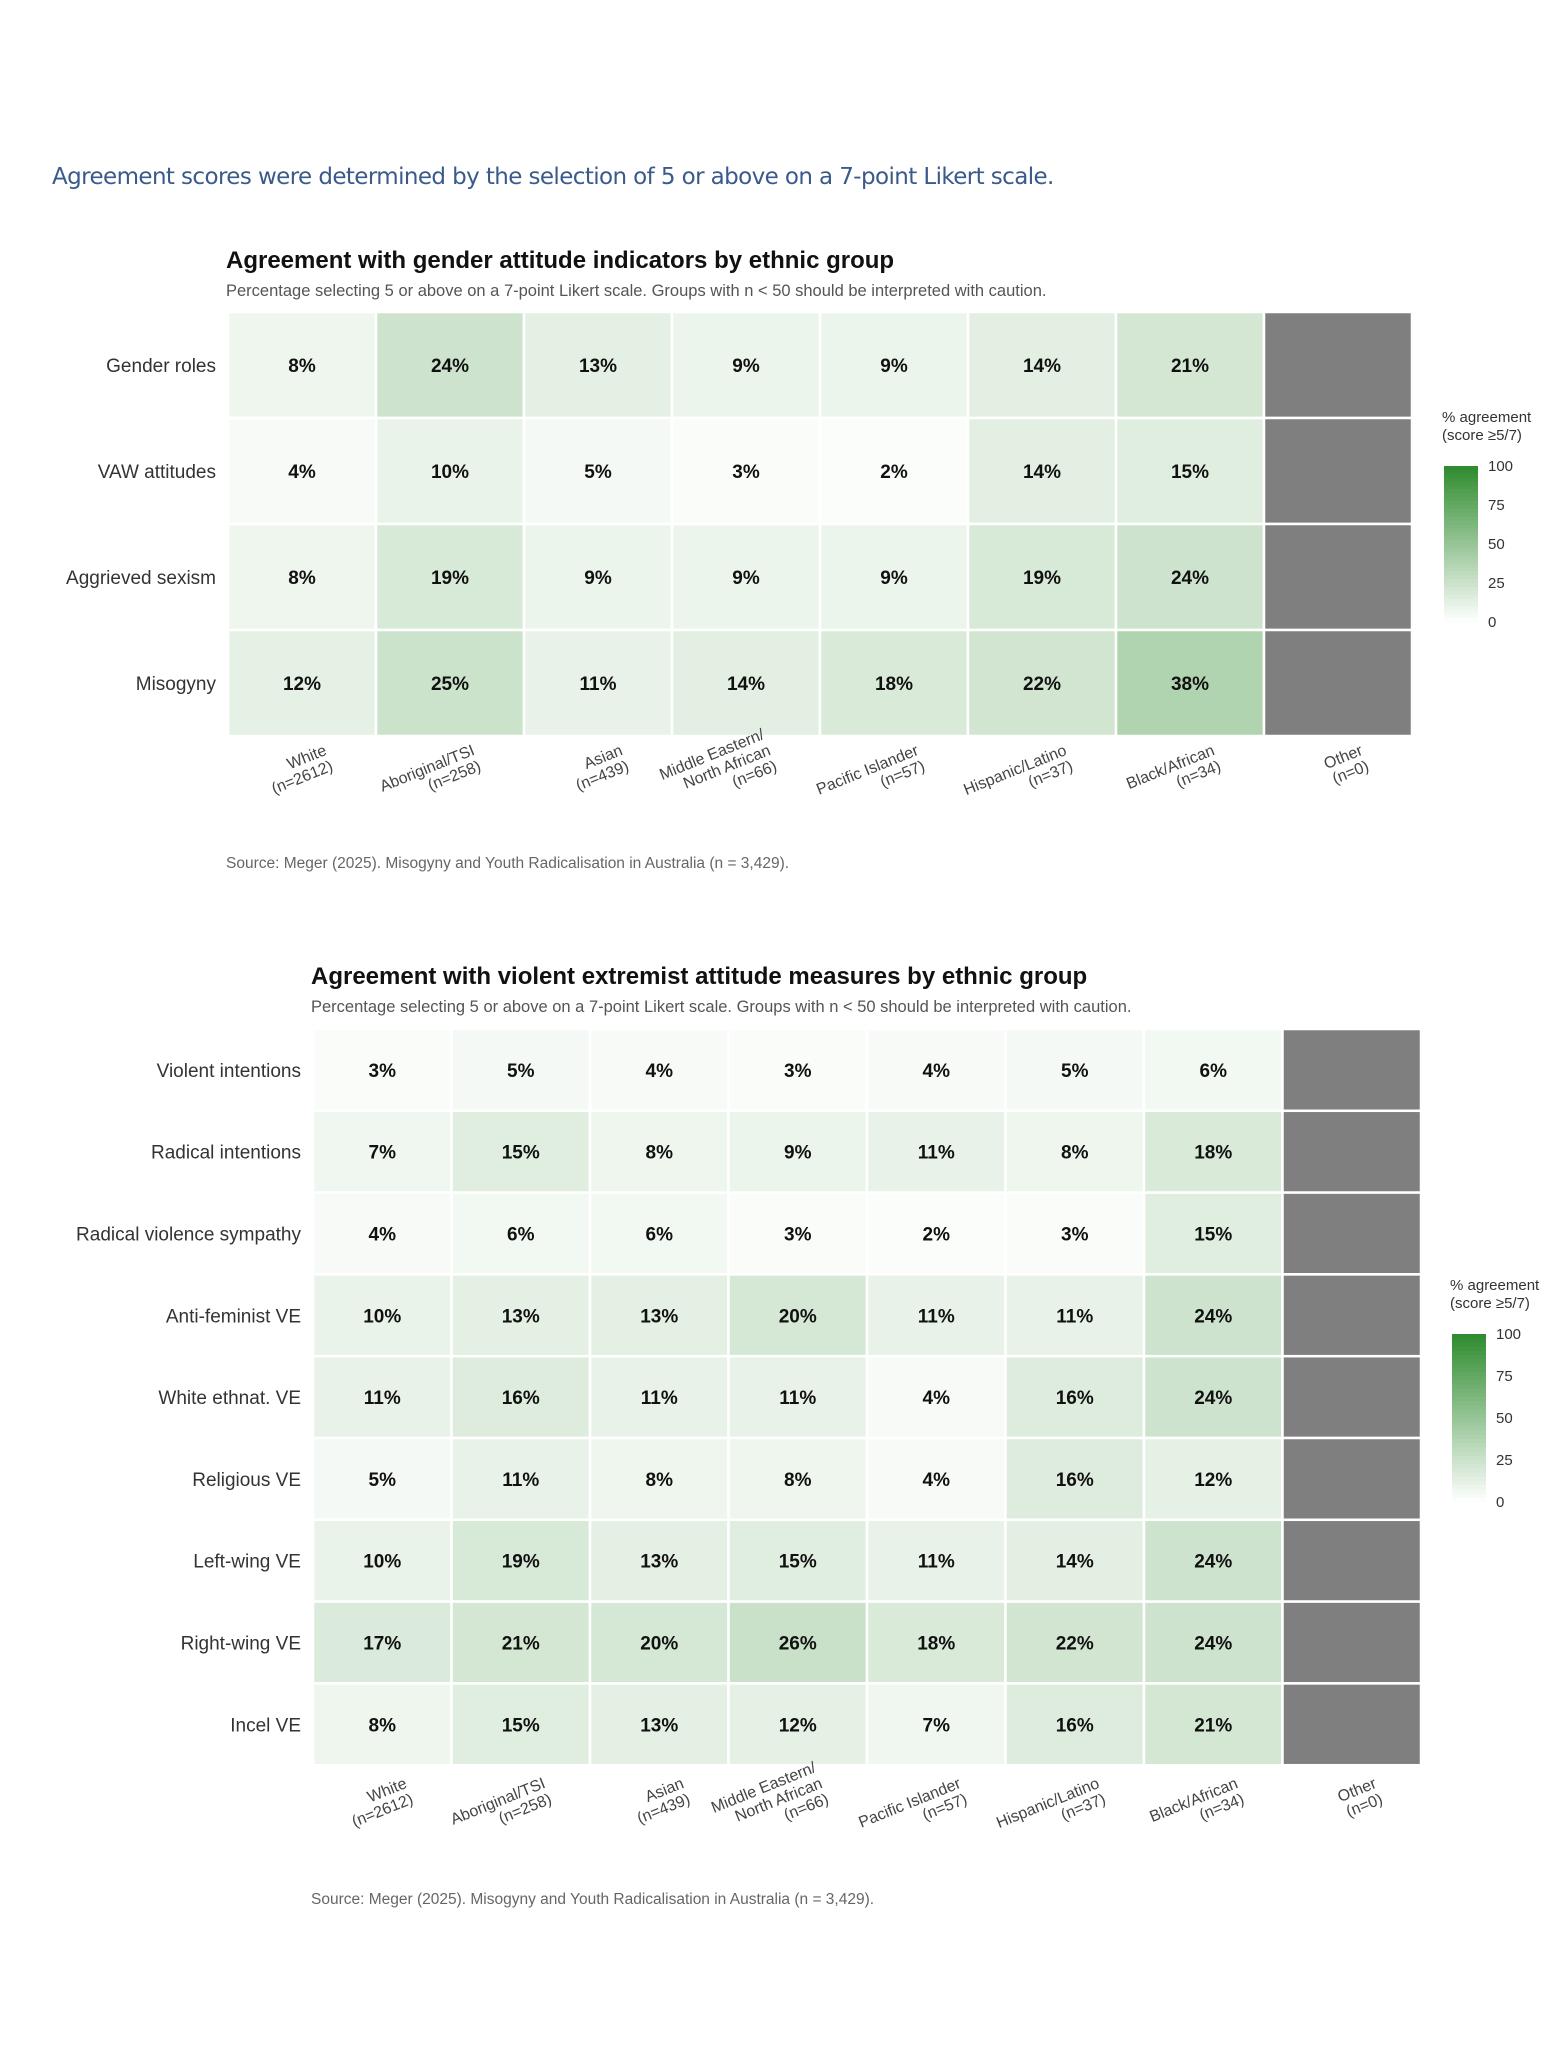 This screenshot has height=2048, width=1568. Describe the element at coordinates (383, 1480) in the screenshot. I see `cell-value-label: 5%` at that location.